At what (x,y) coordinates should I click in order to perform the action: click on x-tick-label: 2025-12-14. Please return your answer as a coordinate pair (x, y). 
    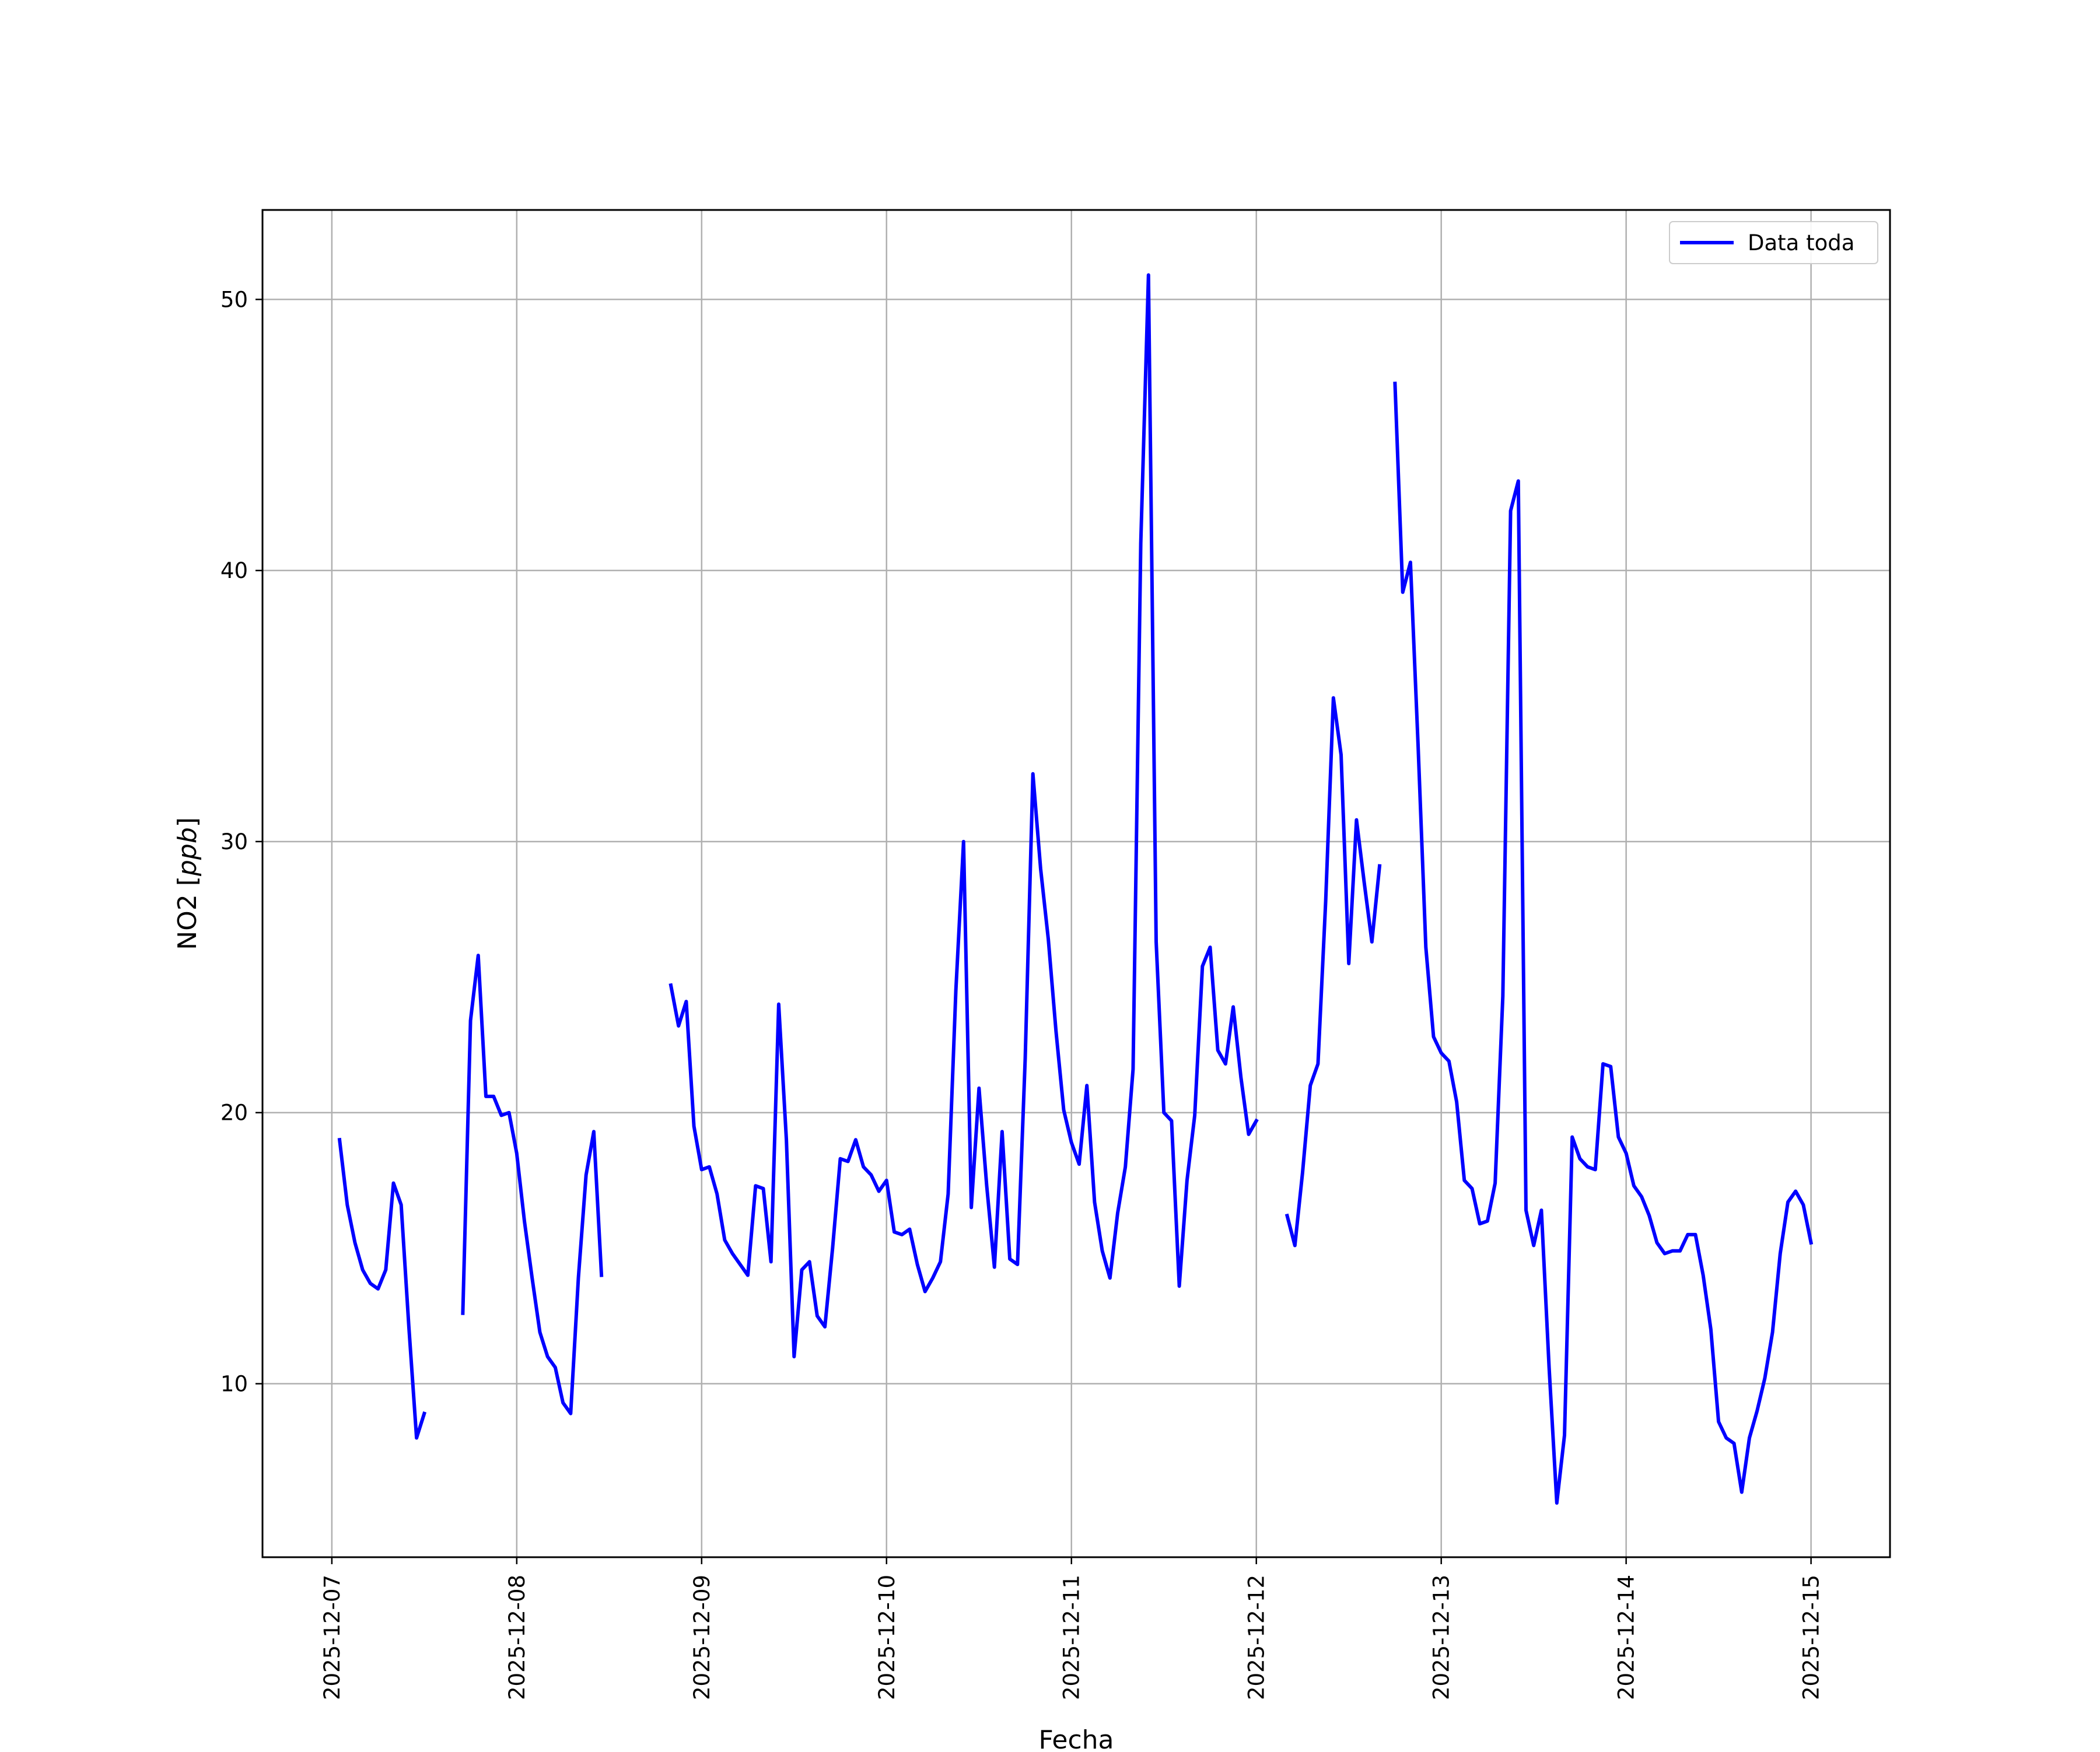
    Looking at the image, I should click on (1626, 1637).